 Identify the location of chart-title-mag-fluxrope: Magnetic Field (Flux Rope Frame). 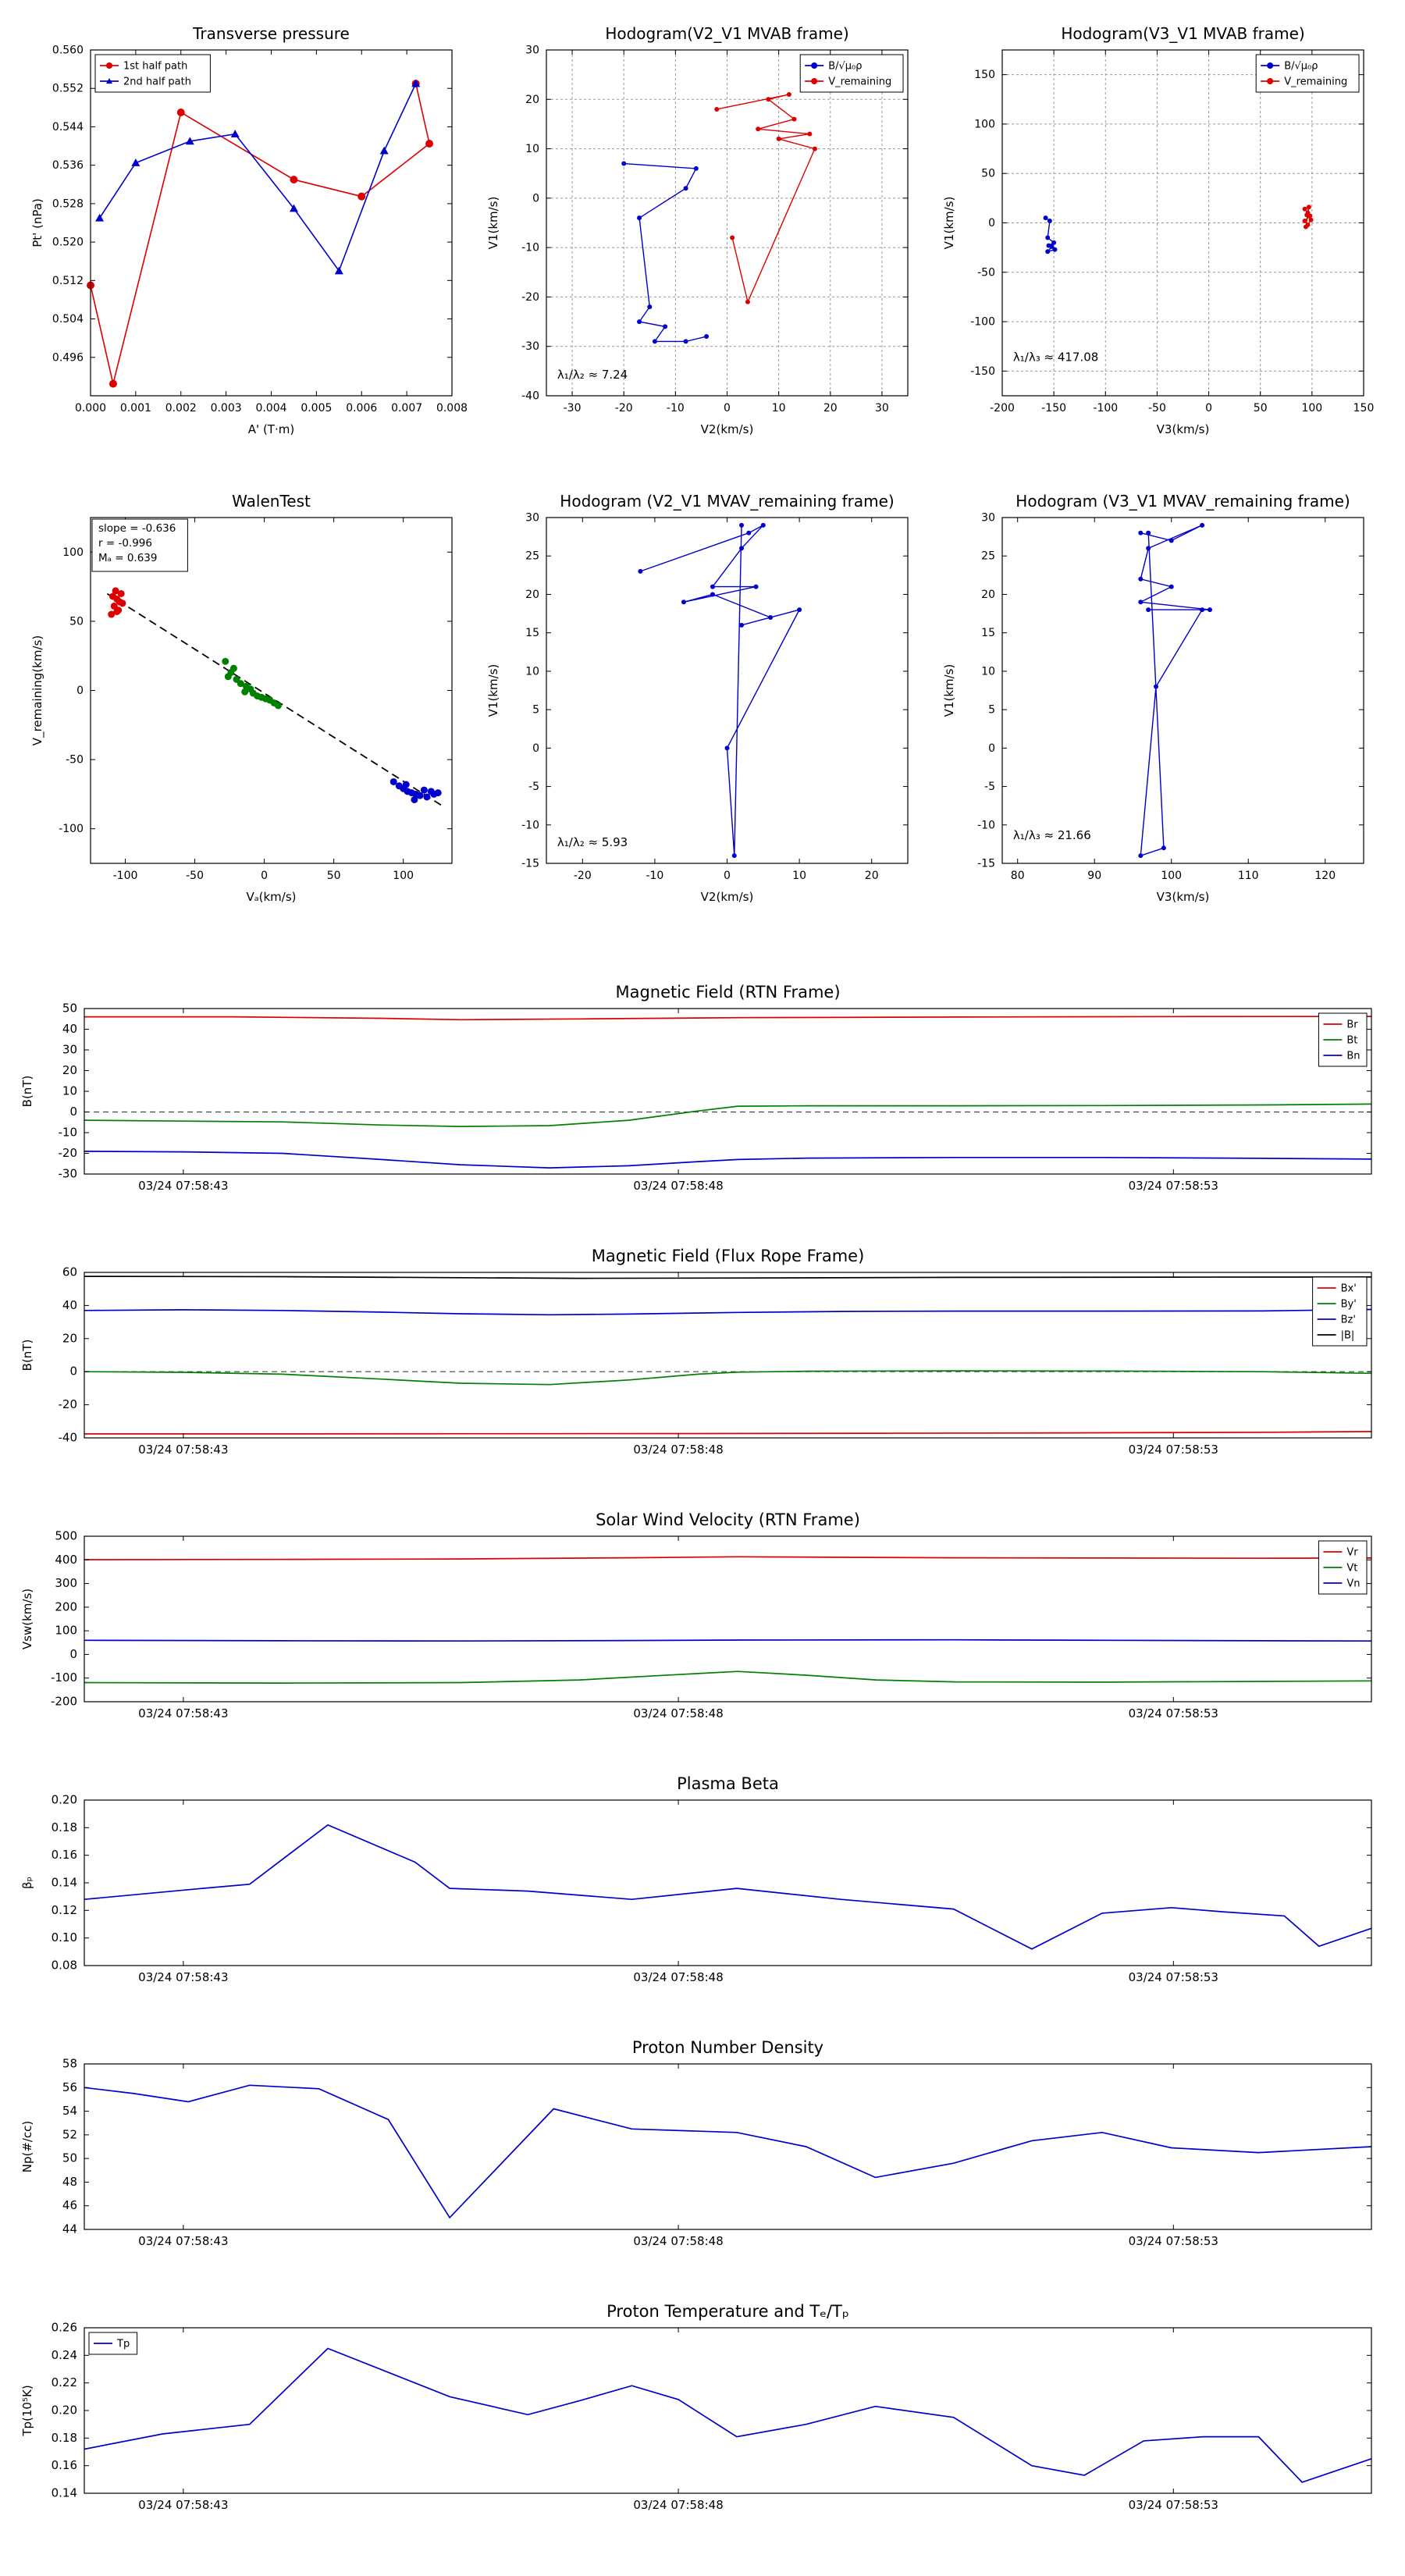
(728, 1256).